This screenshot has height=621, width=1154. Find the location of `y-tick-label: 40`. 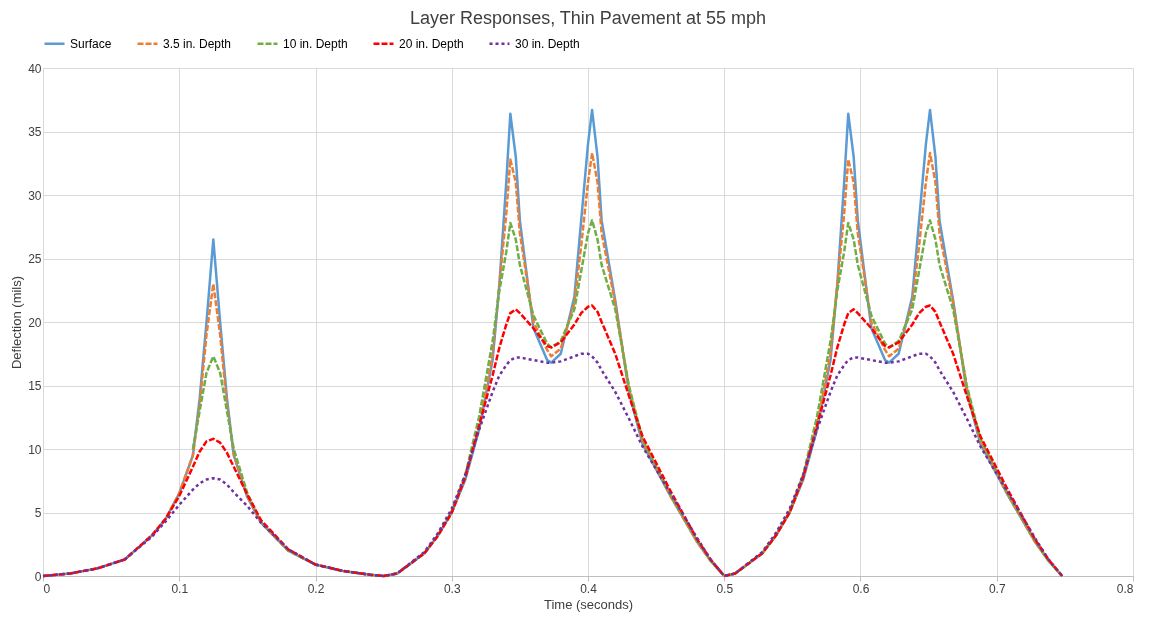

y-tick-label: 40 is located at coordinates (35, 68).